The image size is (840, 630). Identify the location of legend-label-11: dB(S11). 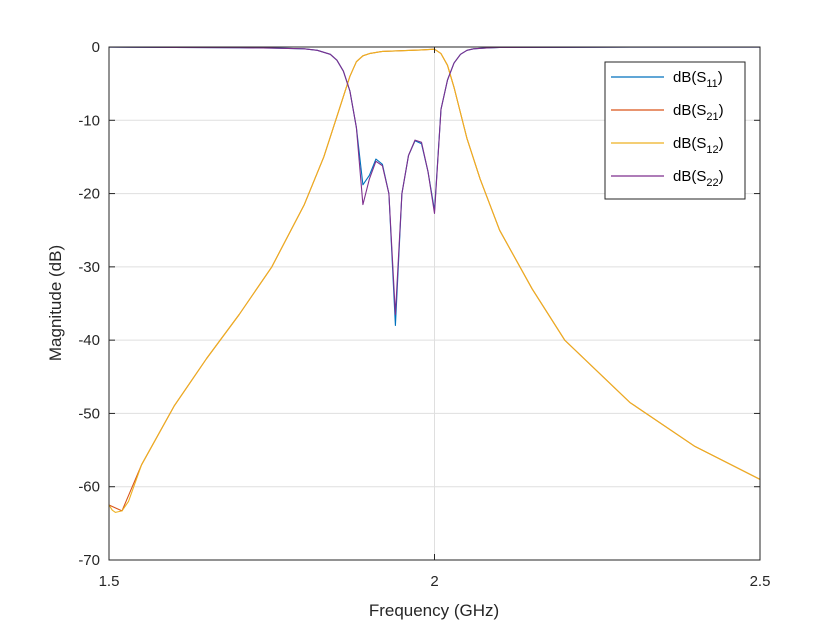
(698, 79).